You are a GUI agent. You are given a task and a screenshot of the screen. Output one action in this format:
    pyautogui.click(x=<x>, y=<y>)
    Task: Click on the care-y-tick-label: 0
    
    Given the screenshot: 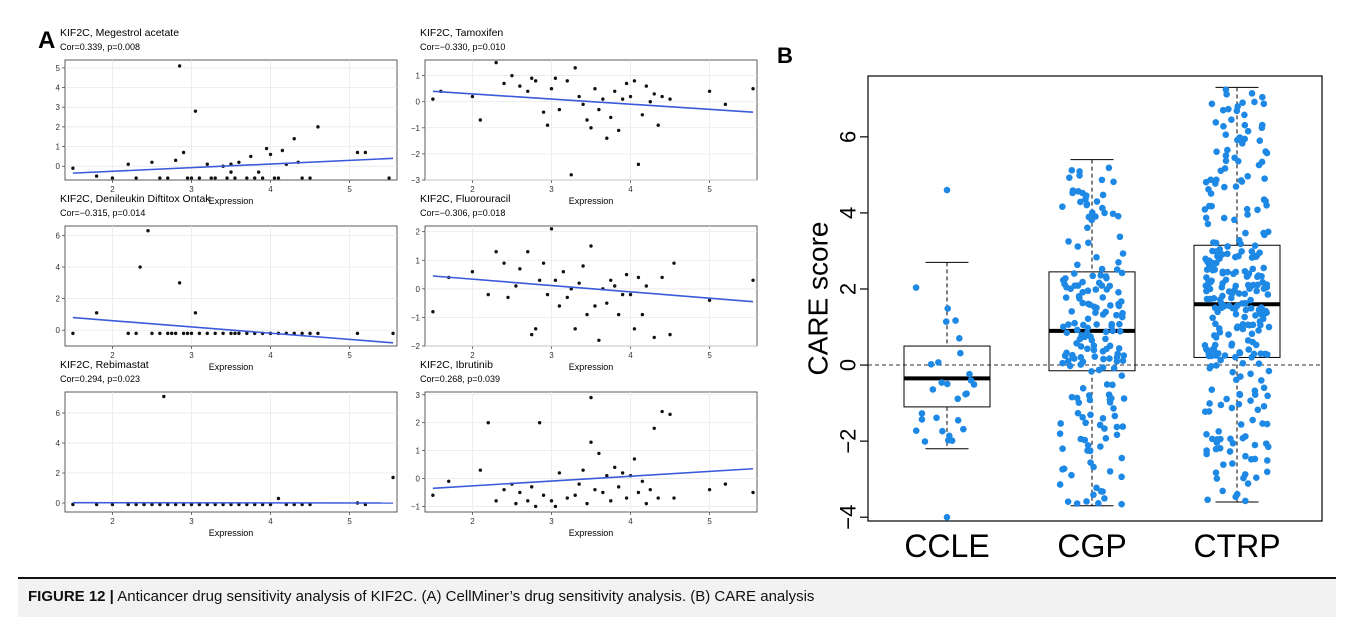 What is the action you would take?
    pyautogui.click(x=848, y=365)
    